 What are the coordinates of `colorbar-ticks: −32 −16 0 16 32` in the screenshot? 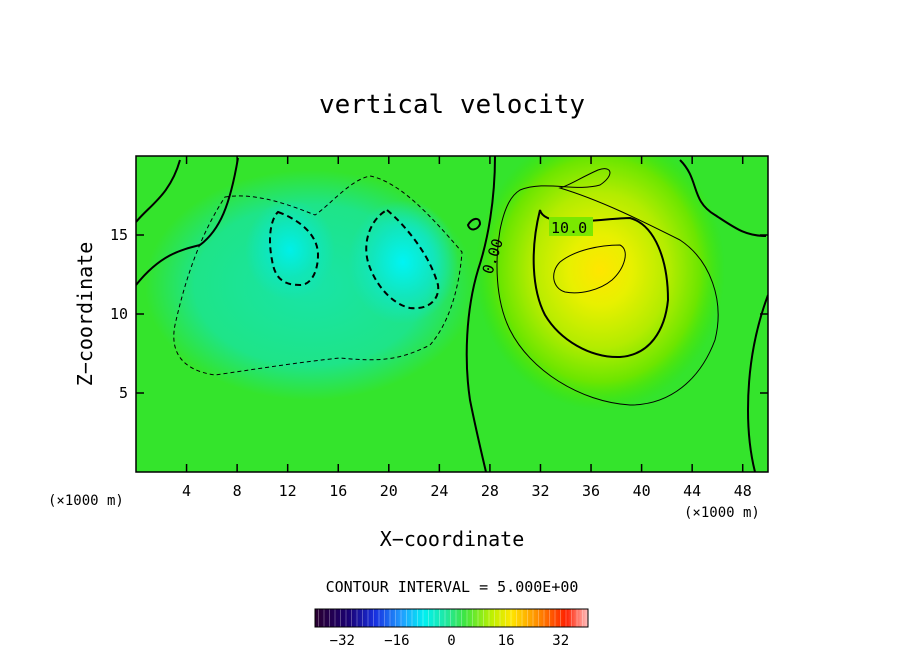 It's located at (449, 641).